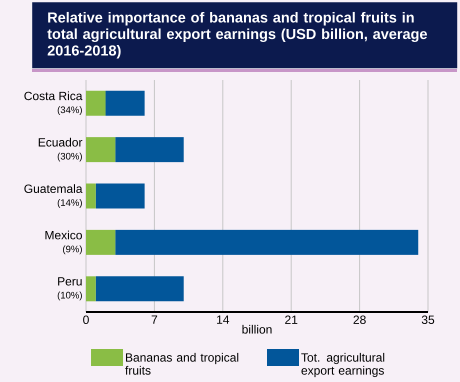 This screenshot has width=460, height=382. What do you see at coordinates (428, 320) in the screenshot?
I see `x-tick-label: 35` at bounding box center [428, 320].